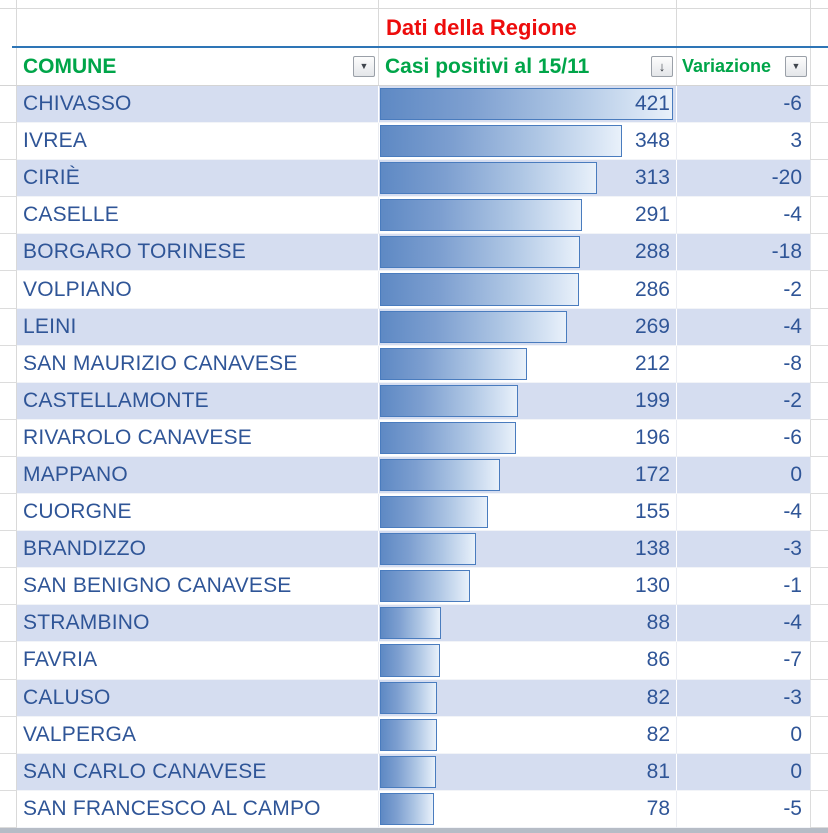 The width and height of the screenshot is (828, 833). I want to click on comune-label: CUORGNE, so click(77, 512).